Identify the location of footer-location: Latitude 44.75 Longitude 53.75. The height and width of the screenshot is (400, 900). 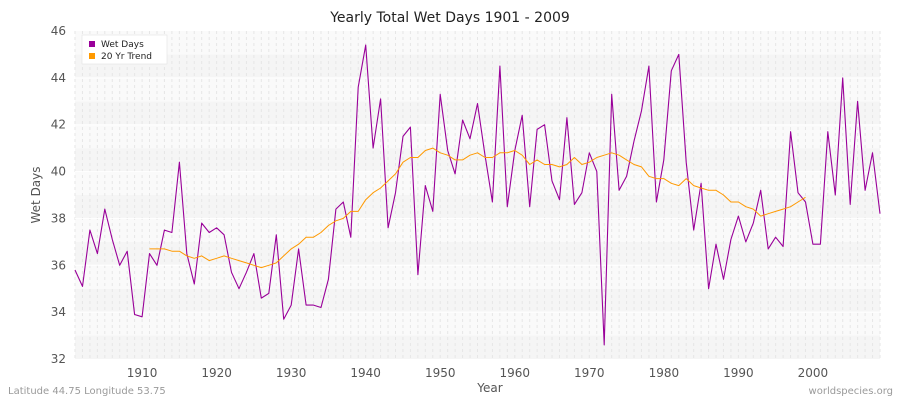
(87, 391).